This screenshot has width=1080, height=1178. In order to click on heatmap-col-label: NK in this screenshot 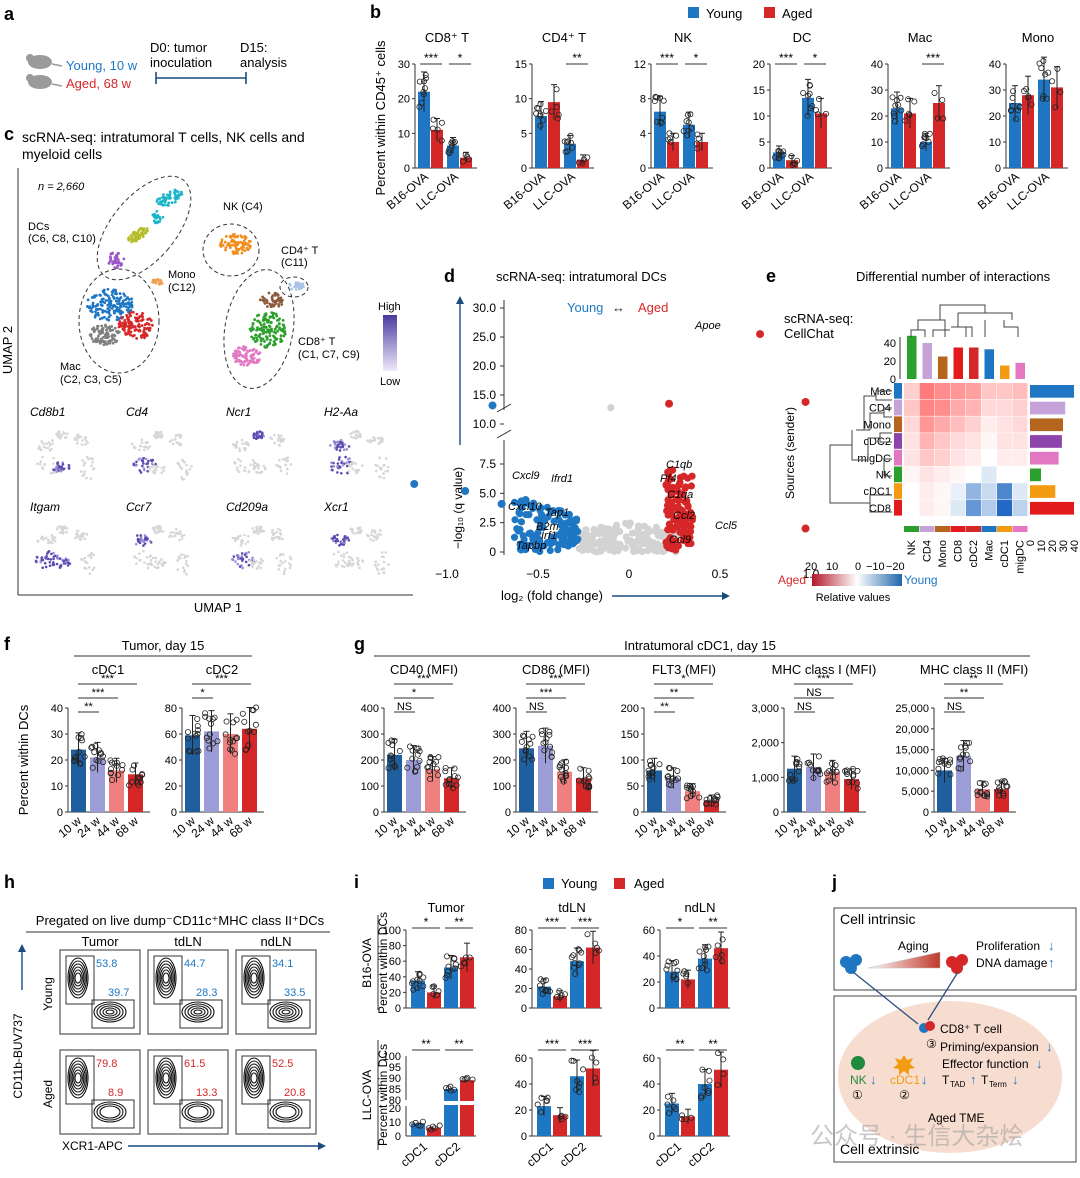, I will do `click(912, 547)`.